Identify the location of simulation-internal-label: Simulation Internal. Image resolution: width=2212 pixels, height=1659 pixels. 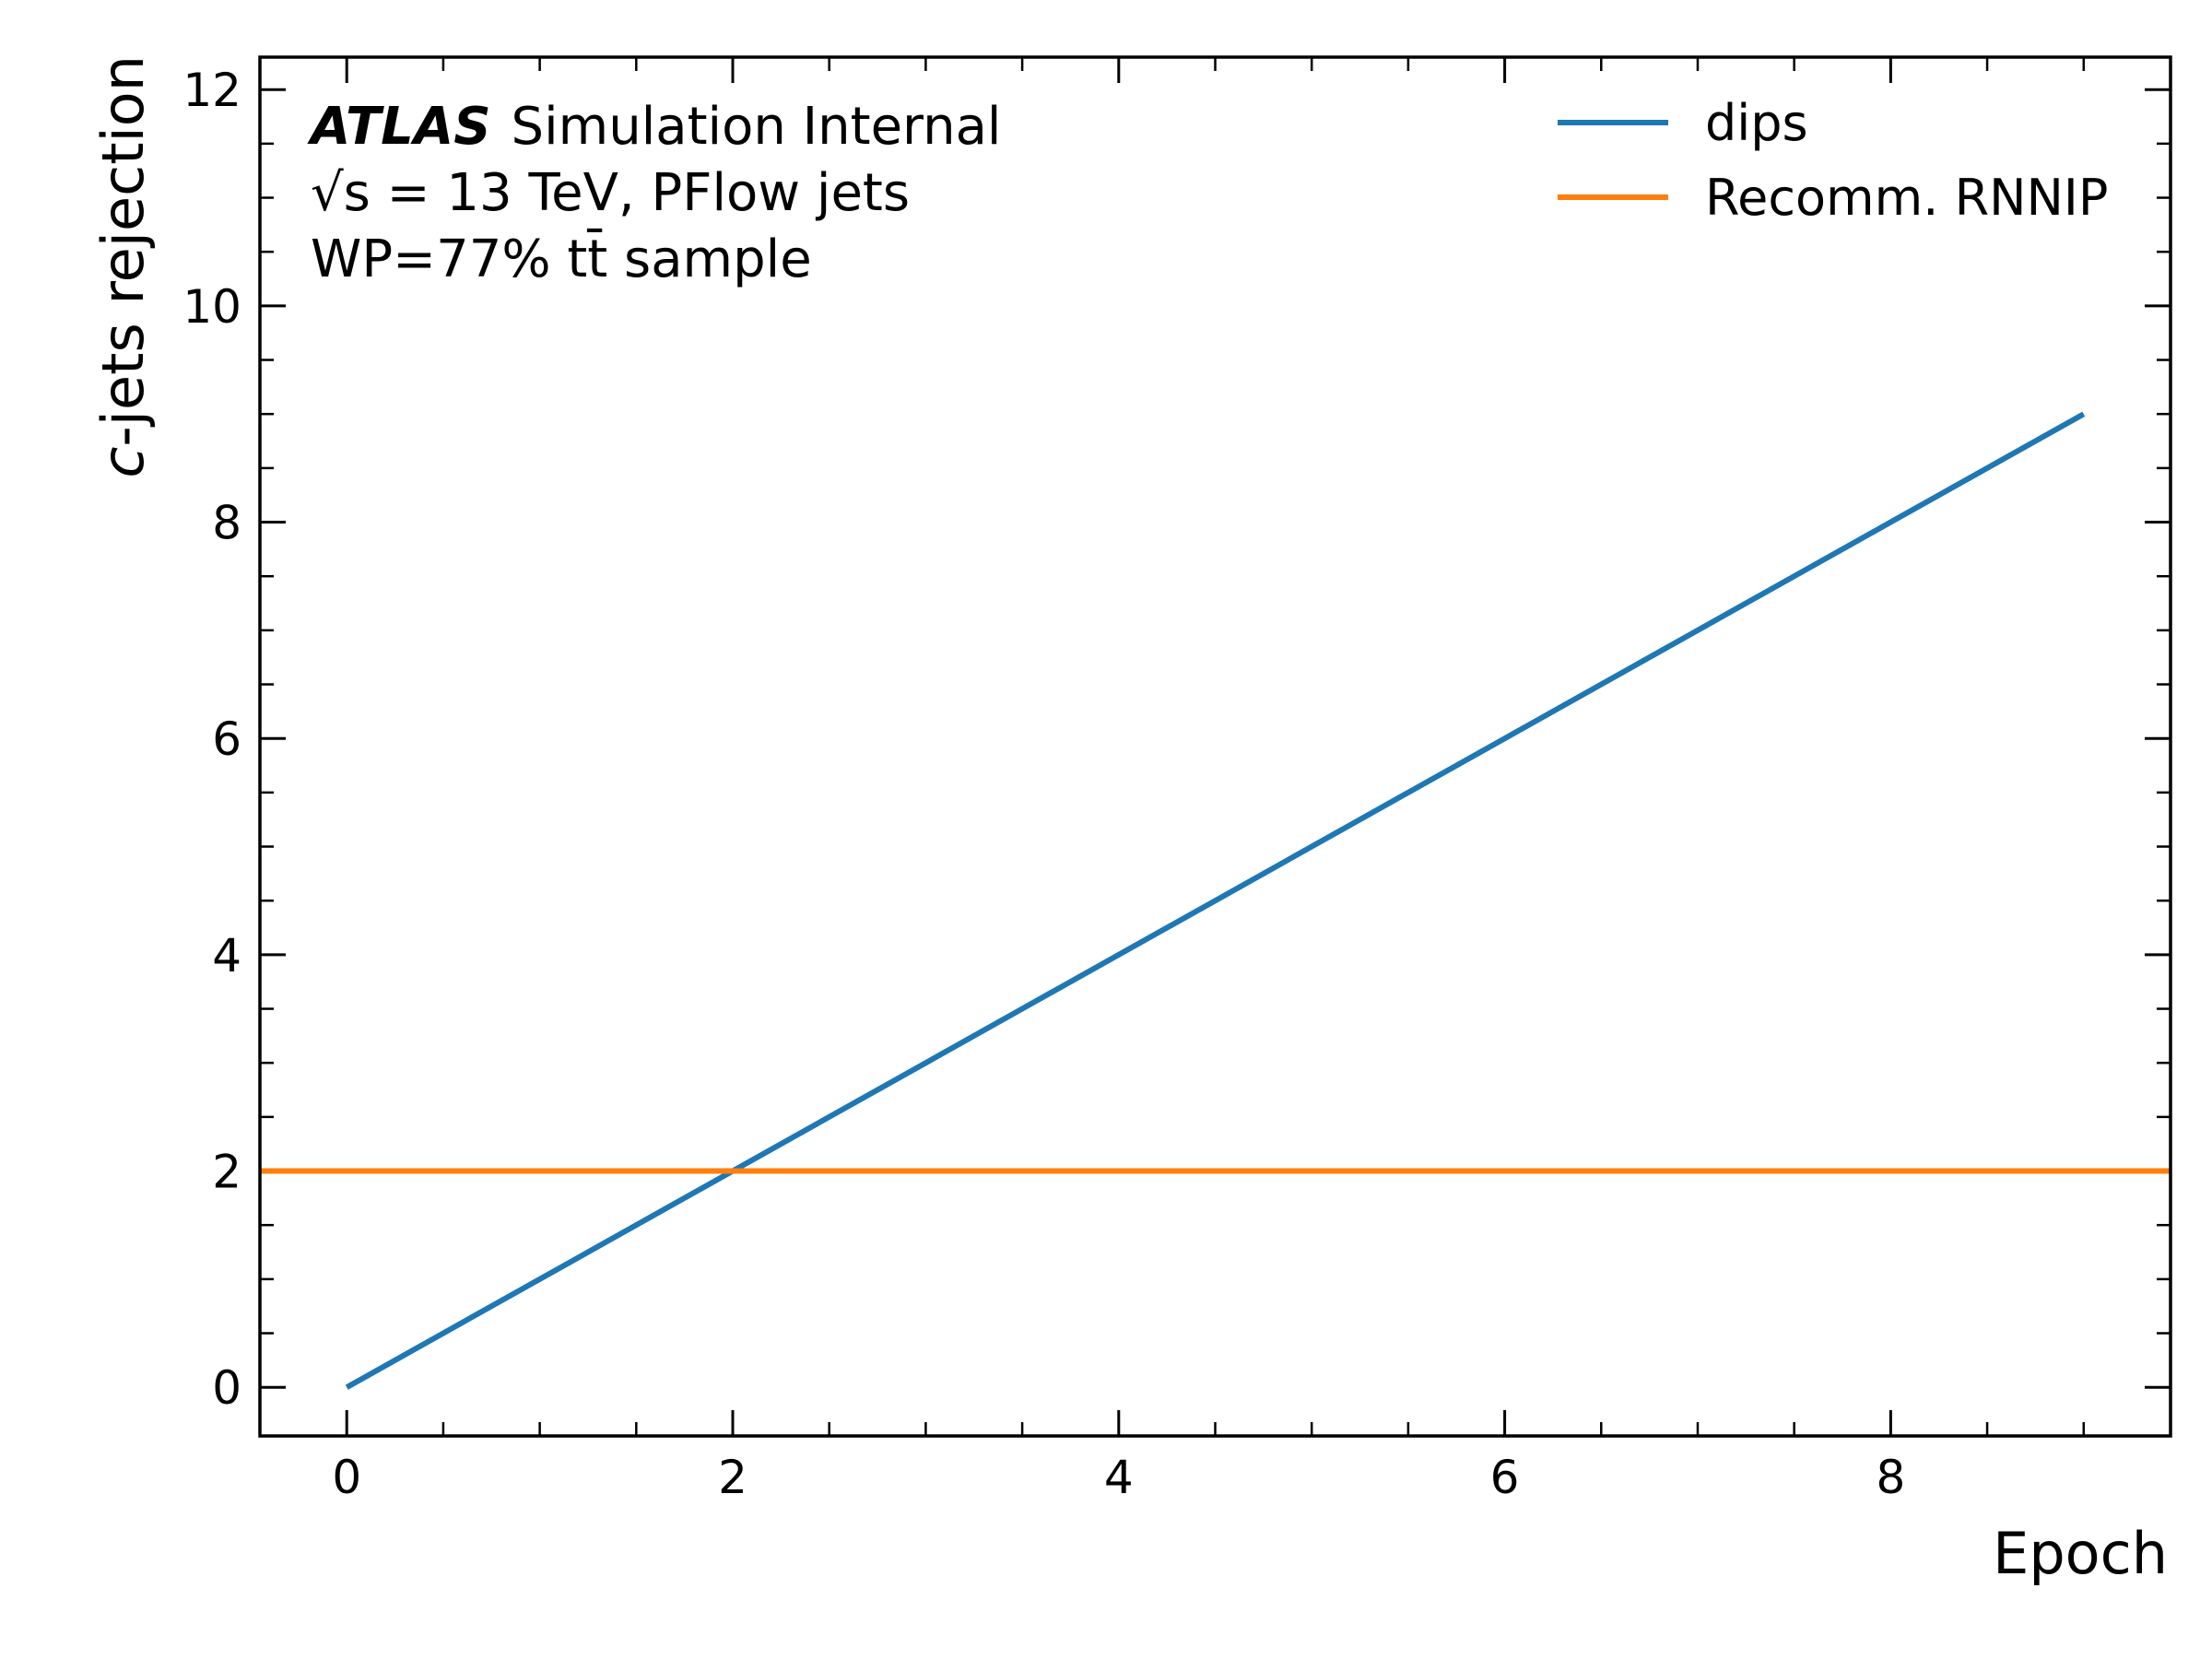
(757, 127).